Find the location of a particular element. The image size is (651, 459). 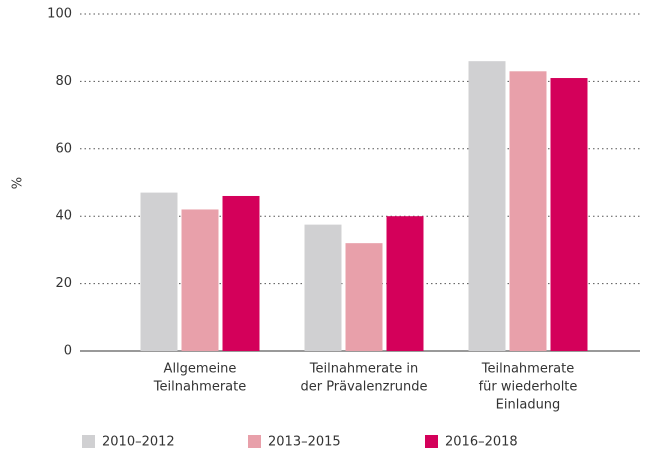

x-tick-label: Einladung is located at coordinates (528, 405).